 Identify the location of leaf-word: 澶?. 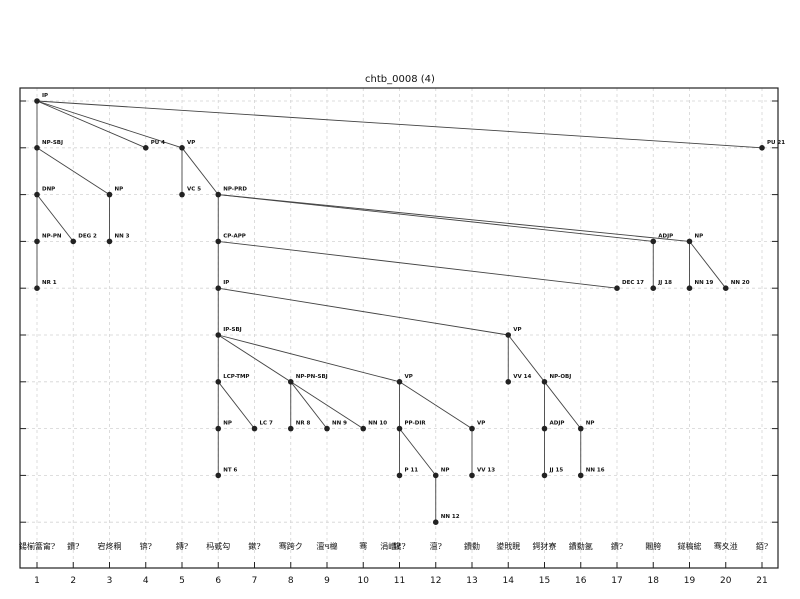
(436, 546).